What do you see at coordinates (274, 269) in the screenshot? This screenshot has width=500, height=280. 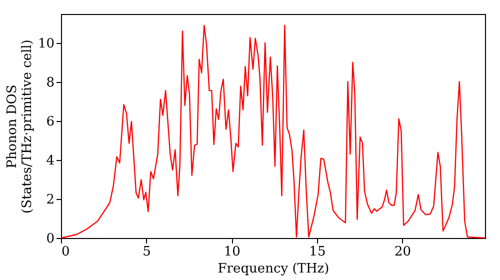 I see `x-axis-title: Frequency (THz)` at bounding box center [274, 269].